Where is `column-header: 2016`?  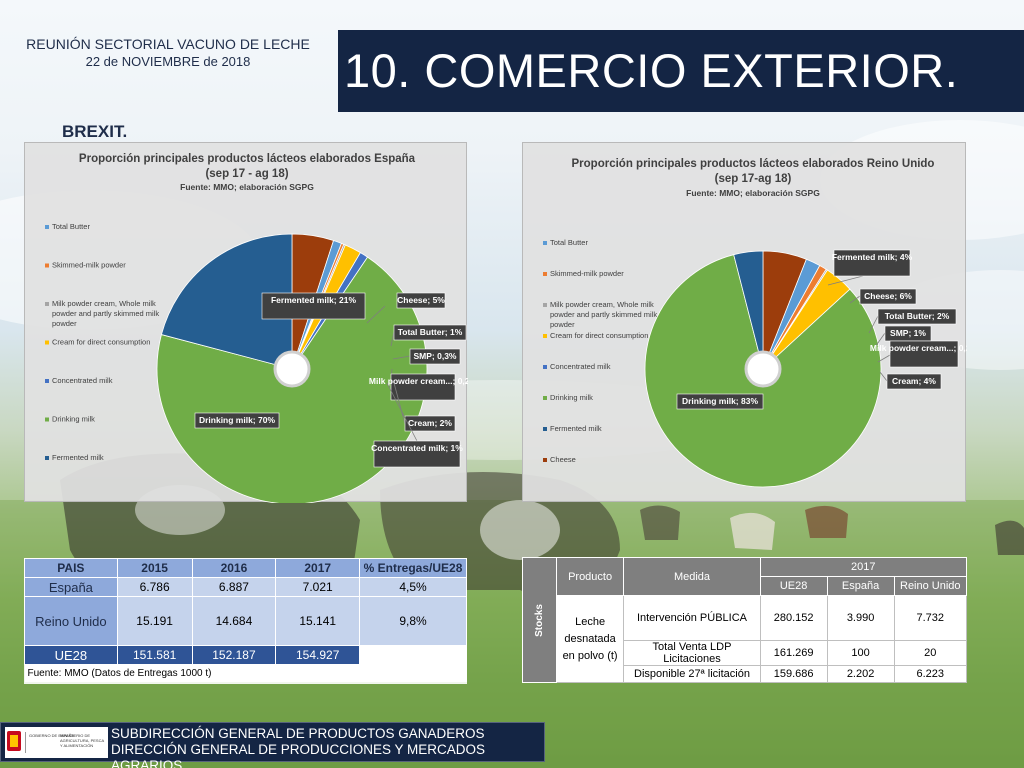
column-header: 2016 is located at coordinates (234, 568).